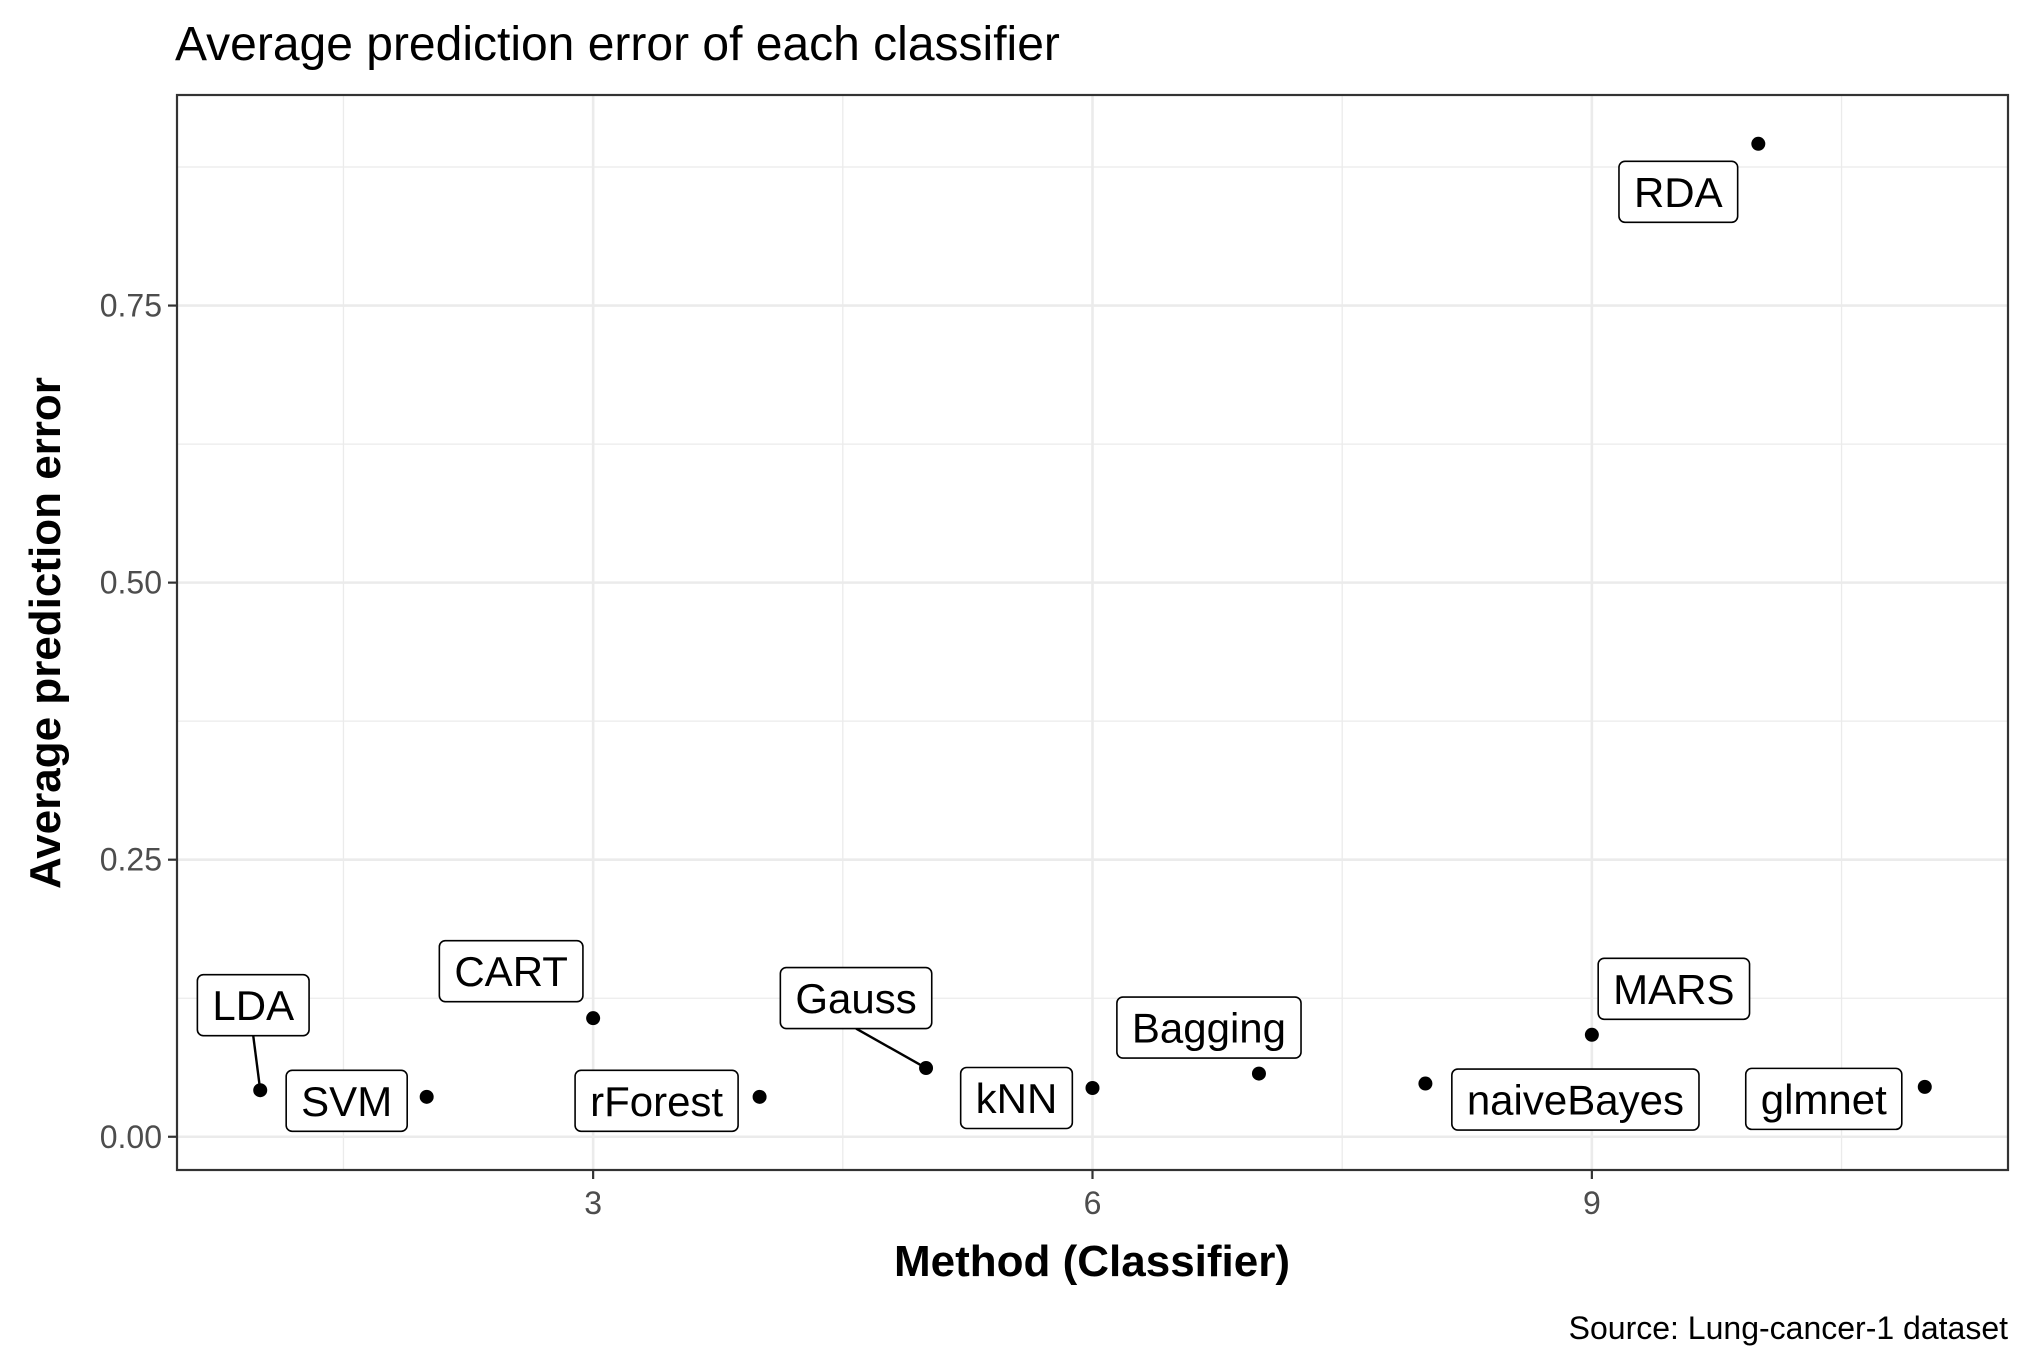  Describe the element at coordinates (131, 583) in the screenshot. I see `y-tick-label: 0.50` at that location.